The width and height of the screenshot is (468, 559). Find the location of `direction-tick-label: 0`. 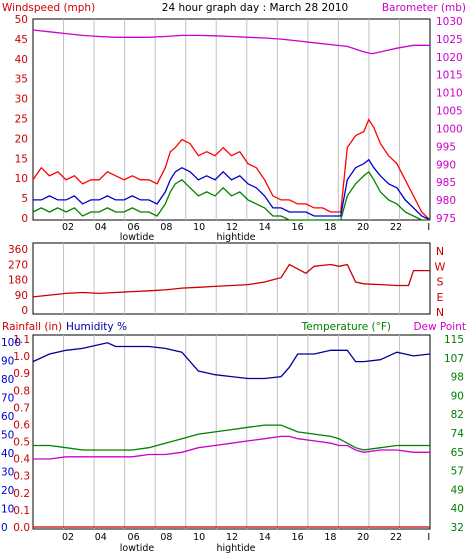

direction-tick-label: 0 is located at coordinates (24, 311).